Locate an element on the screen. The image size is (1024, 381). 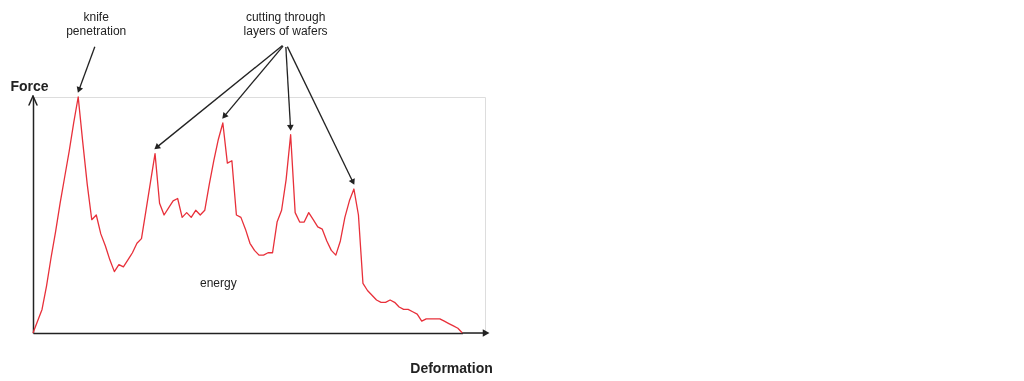
text: cutting through layers of wafers is located at coordinates (285, 24).